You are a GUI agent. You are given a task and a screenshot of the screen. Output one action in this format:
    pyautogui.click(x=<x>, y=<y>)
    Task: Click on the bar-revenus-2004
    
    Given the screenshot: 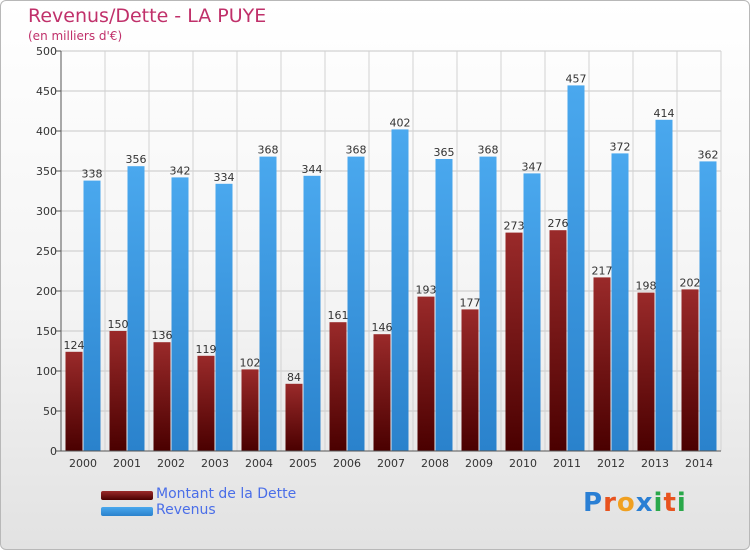 What is the action you would take?
    pyautogui.click(x=268, y=303)
    